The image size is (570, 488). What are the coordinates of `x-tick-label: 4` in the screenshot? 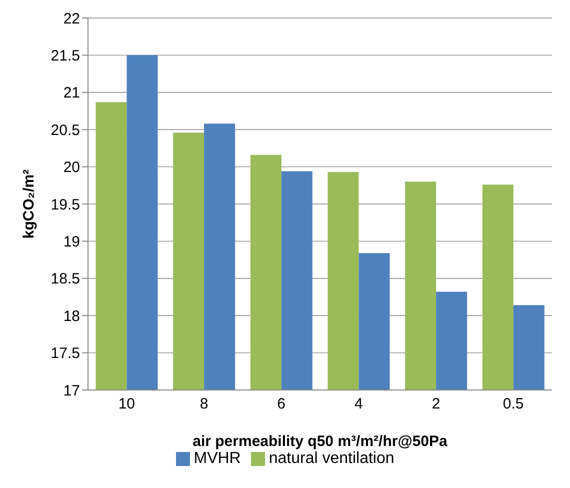 It's located at (358, 404).